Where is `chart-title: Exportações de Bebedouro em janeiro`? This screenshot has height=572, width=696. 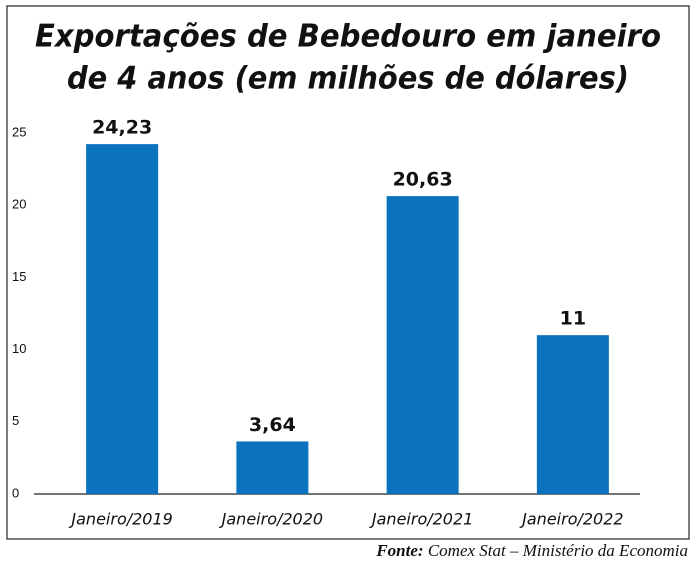 chart-title: Exportações de Bebedouro em janeiro is located at coordinates (348, 37).